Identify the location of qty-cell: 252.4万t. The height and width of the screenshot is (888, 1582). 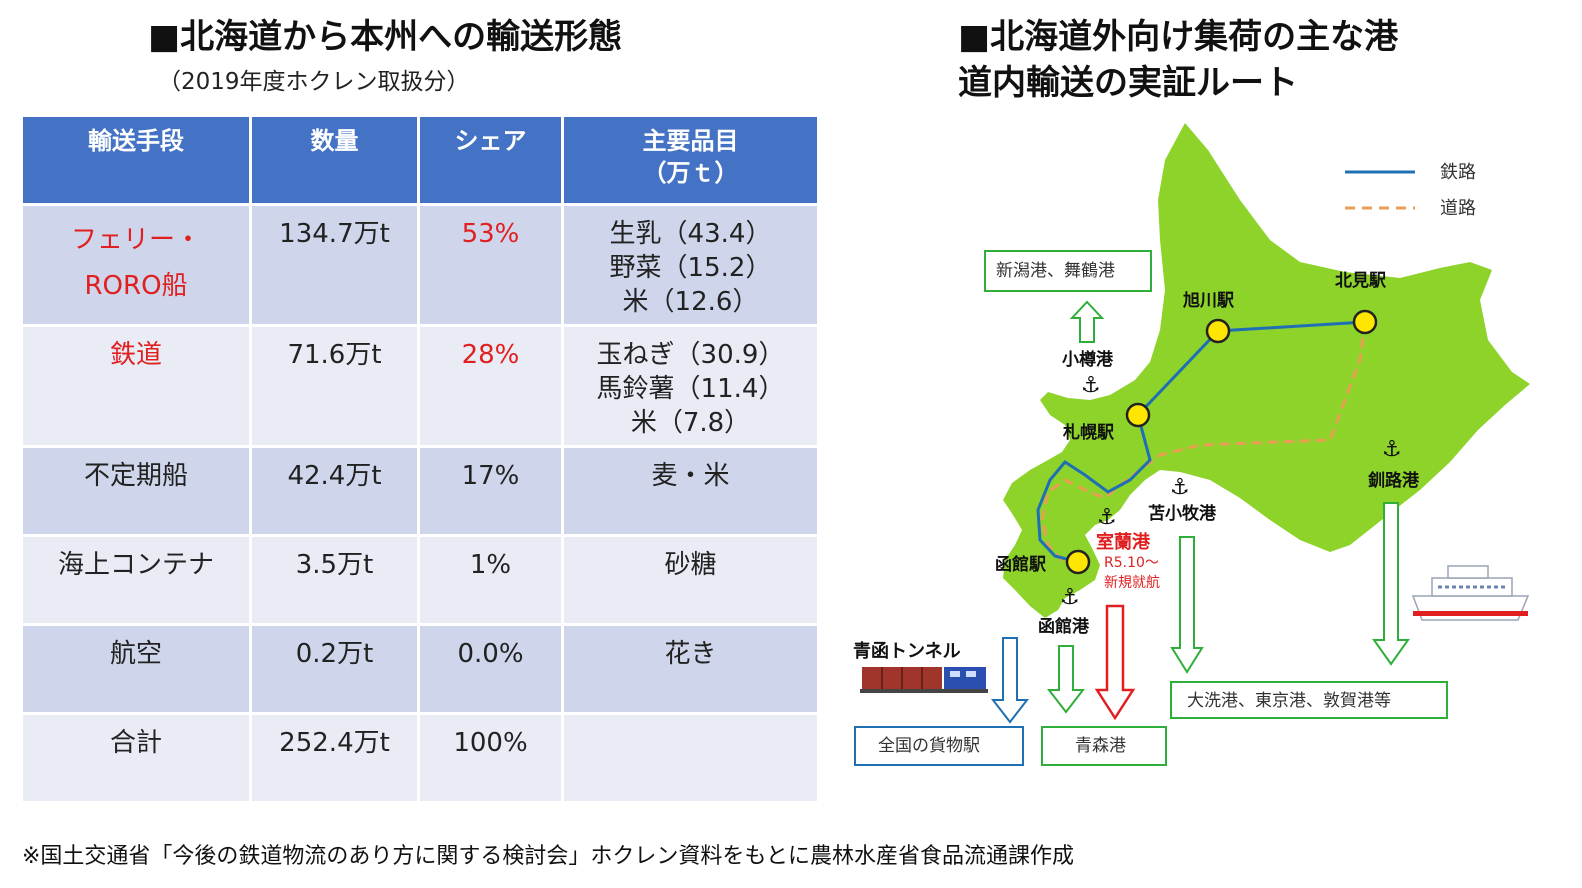
(334, 758).